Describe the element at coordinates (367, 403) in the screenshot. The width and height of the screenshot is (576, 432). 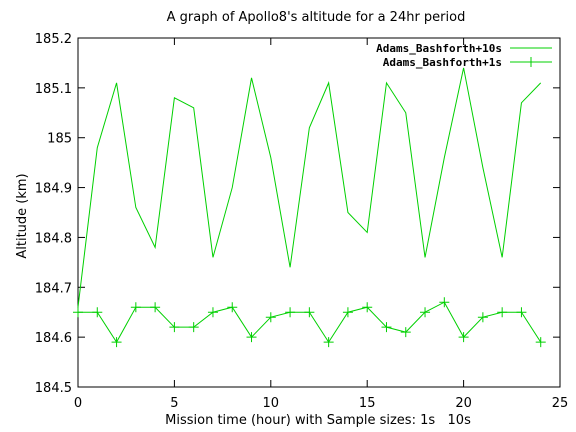
I see `x-tick-label: 15` at that location.